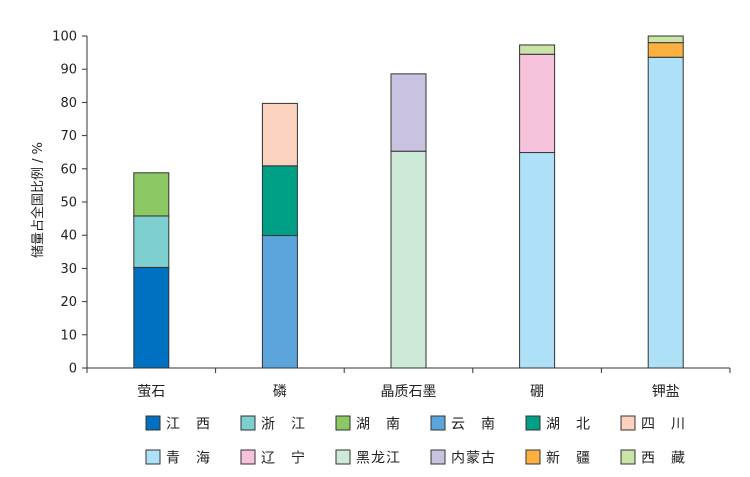 The height and width of the screenshot is (477, 750). I want to click on legend-label: 云 南, so click(473, 425).